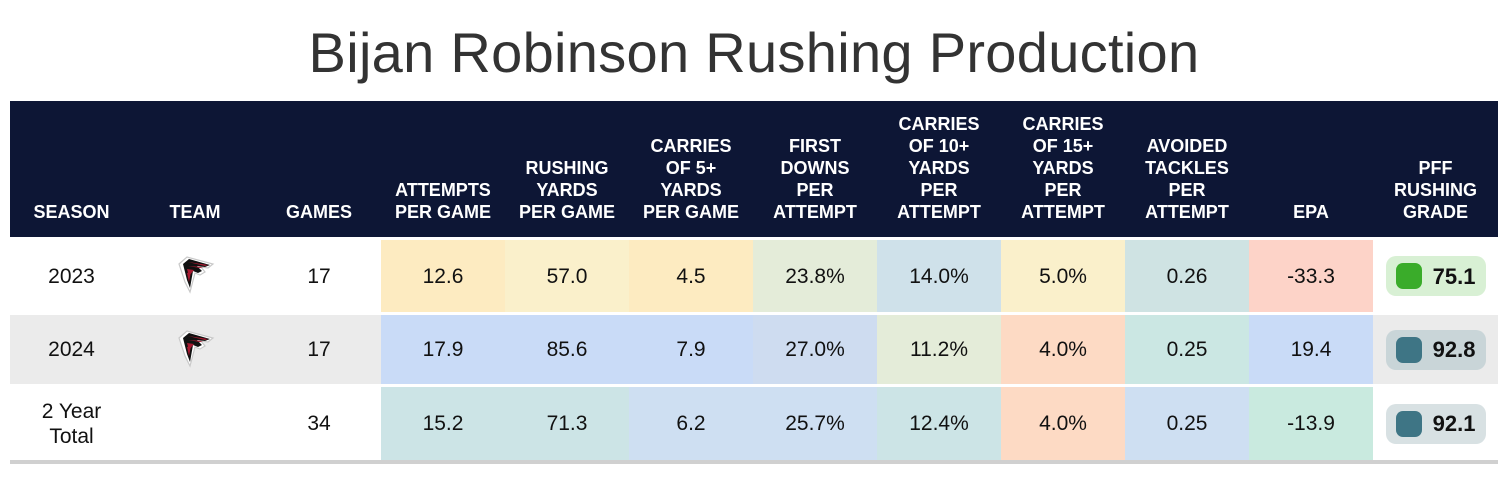  Describe the element at coordinates (1063, 168) in the screenshot. I see `column-header-carries-of-15-yards-per-attempt: CARRIES OF 15+ YARDS PER ATTEMPT` at that location.